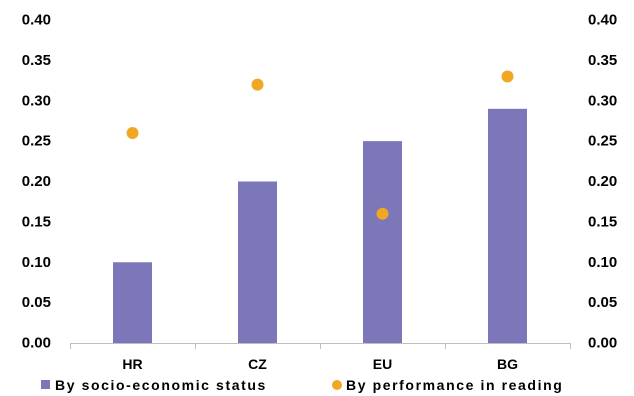  What do you see at coordinates (382, 242) in the screenshot?
I see `bar-eu` at bounding box center [382, 242].